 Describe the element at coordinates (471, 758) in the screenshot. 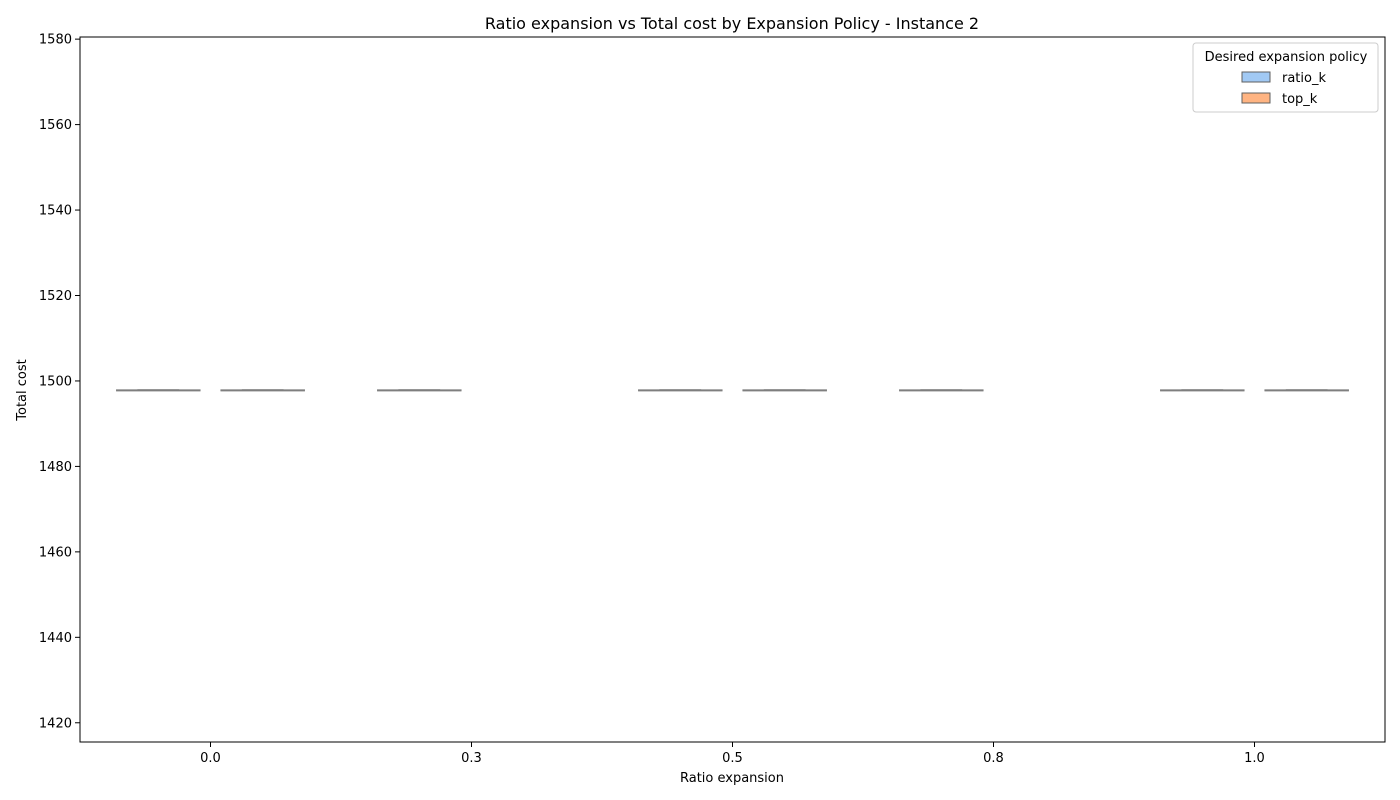

I see `x-tick-label: 0.3` at that location.